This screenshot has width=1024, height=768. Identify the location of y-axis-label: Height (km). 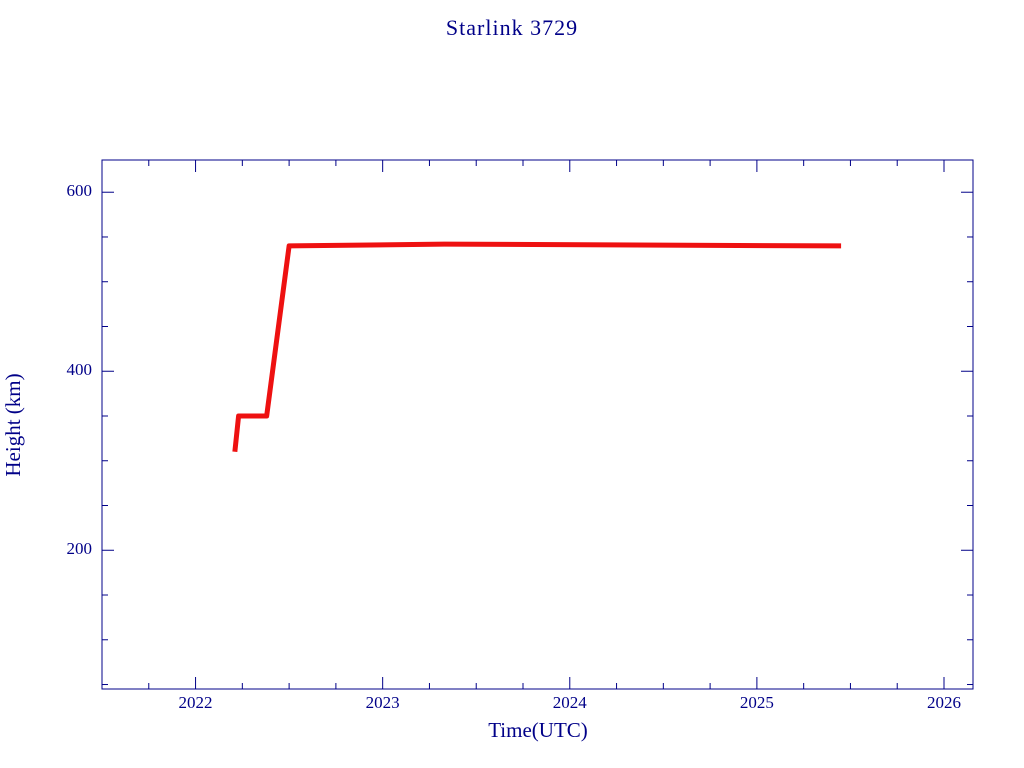
(13, 424).